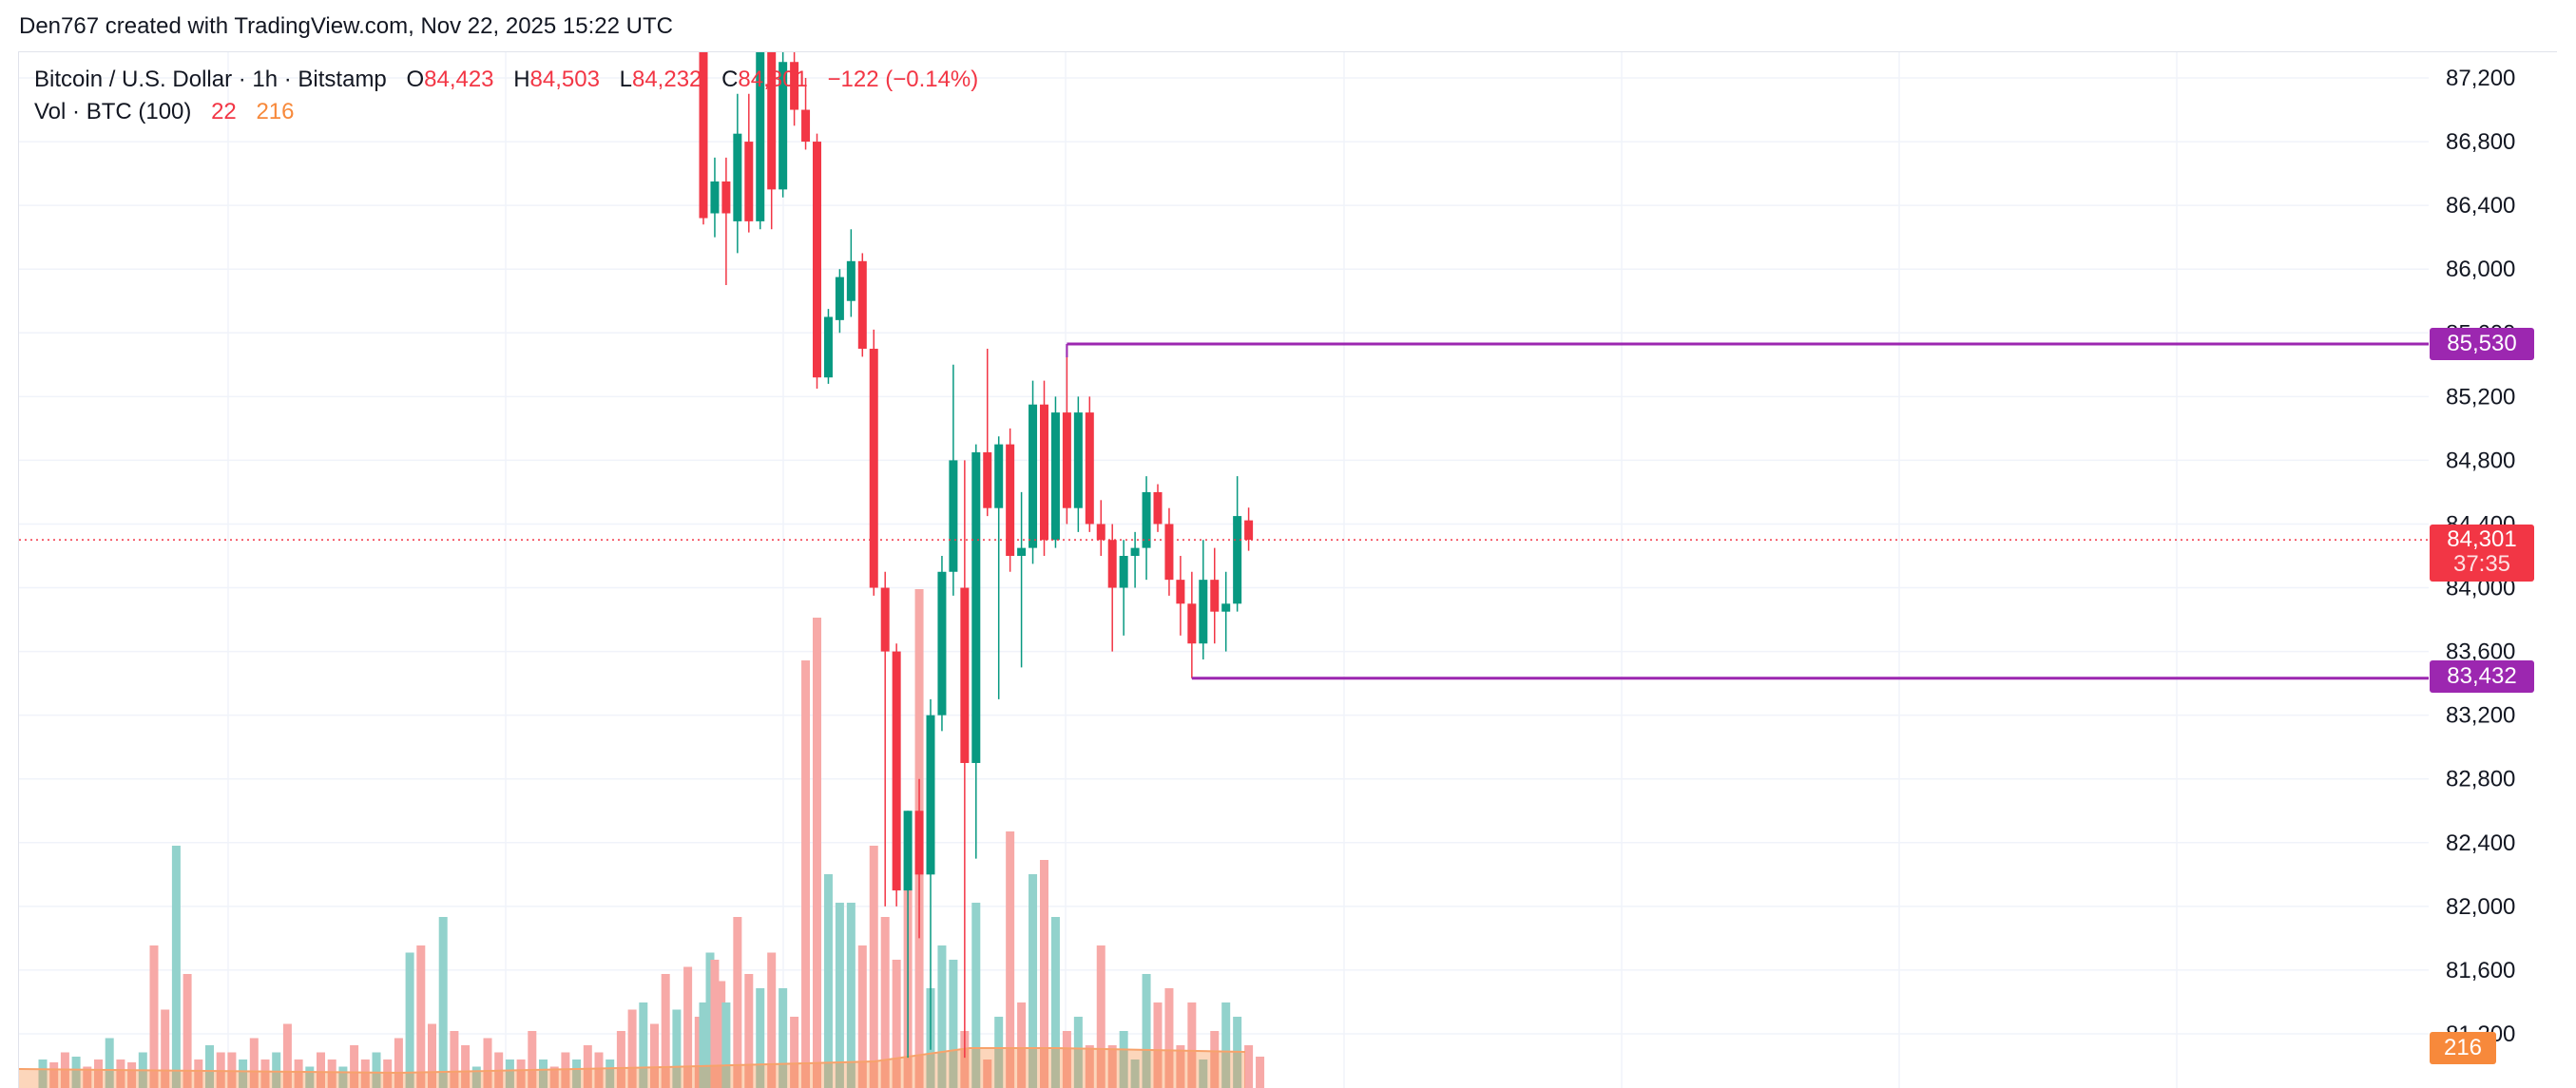 This screenshot has width=2576, height=1088. Describe the element at coordinates (458, 80) in the screenshot. I see `open-value: 84,423` at that location.